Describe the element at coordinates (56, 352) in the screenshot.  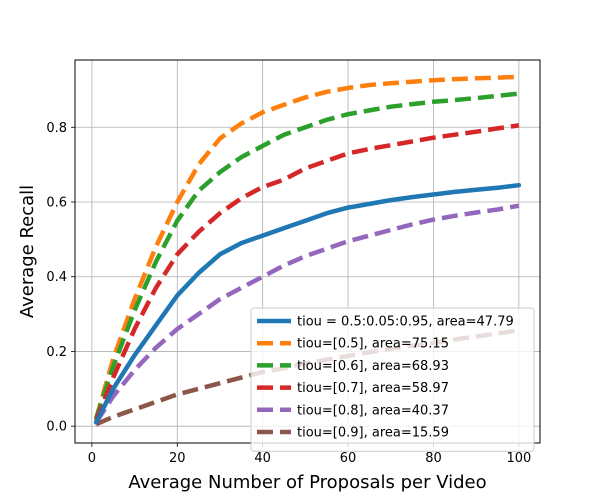
I see `y-tick-label: 0.2` at that location.